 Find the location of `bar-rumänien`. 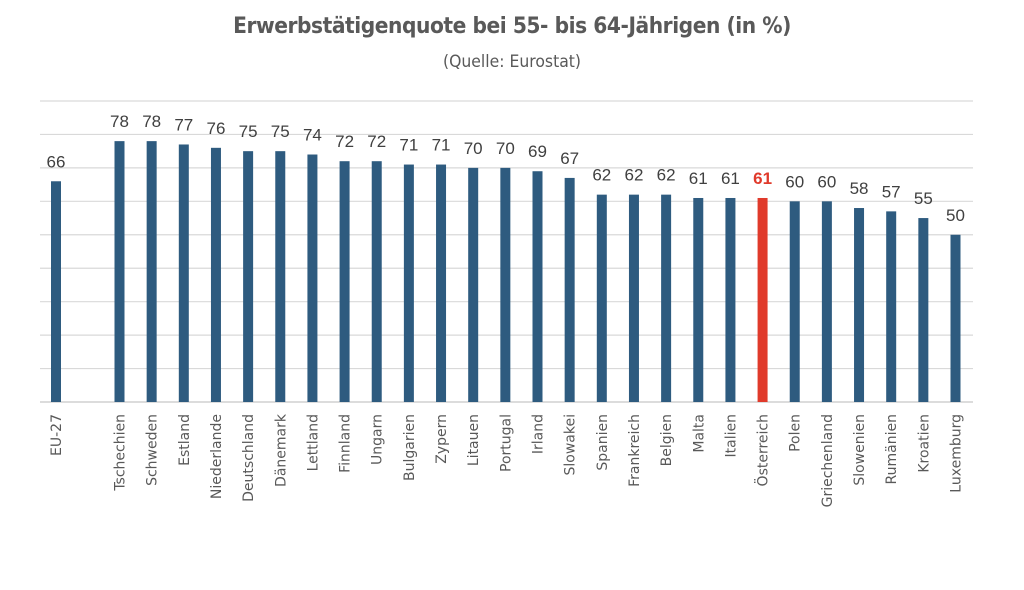

bar-rumänien is located at coordinates (891, 306).